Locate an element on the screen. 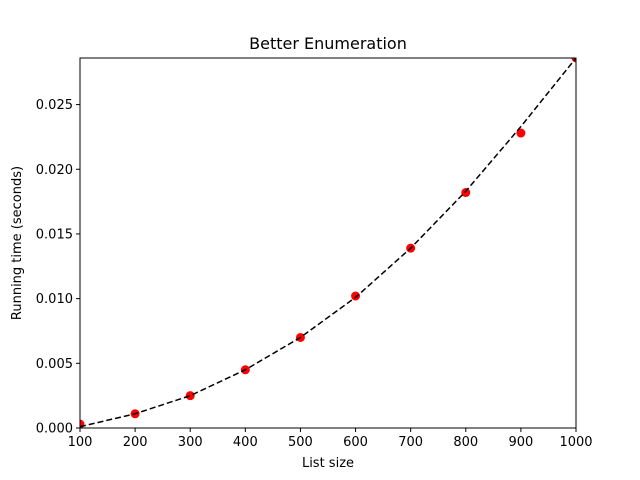 The image size is (640, 480). y-tick-label: 0.005 is located at coordinates (54, 364).